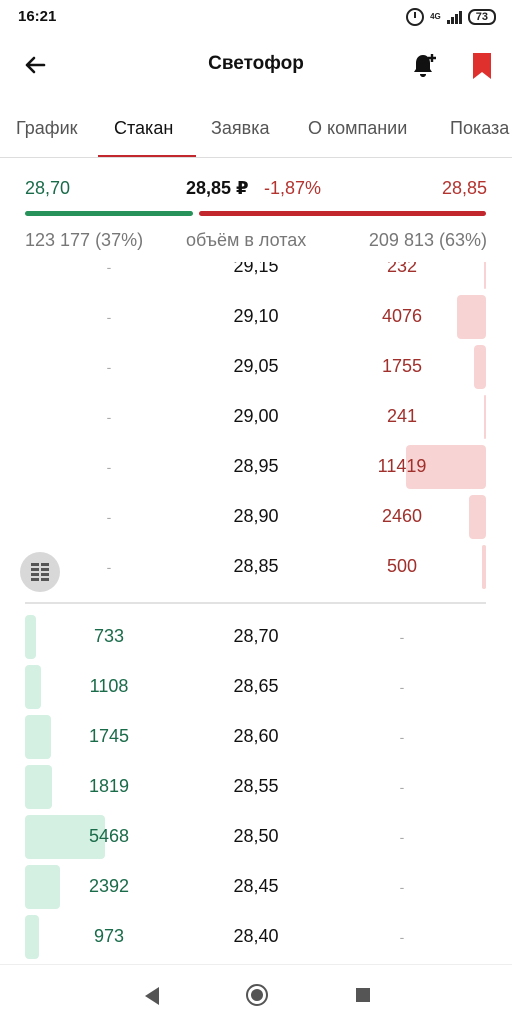  What do you see at coordinates (427, 240) in the screenshot?
I see `ask-volume: 209 813 (63%)` at bounding box center [427, 240].